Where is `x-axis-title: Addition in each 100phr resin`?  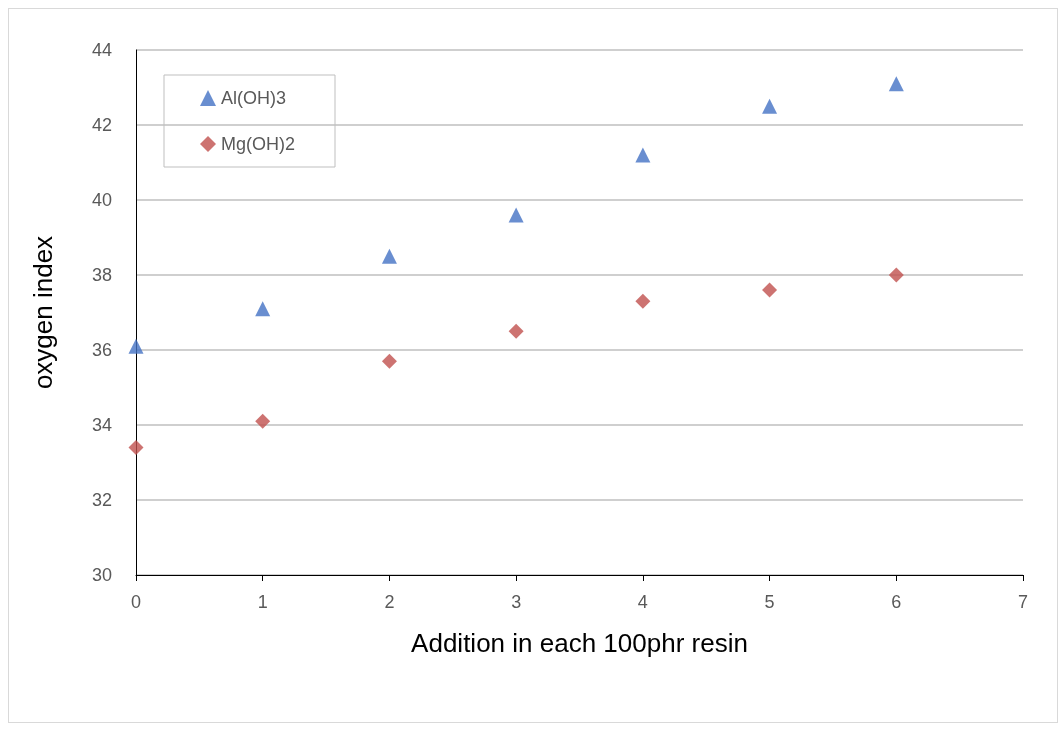 x-axis-title: Addition in each 100phr resin is located at coordinates (579, 643).